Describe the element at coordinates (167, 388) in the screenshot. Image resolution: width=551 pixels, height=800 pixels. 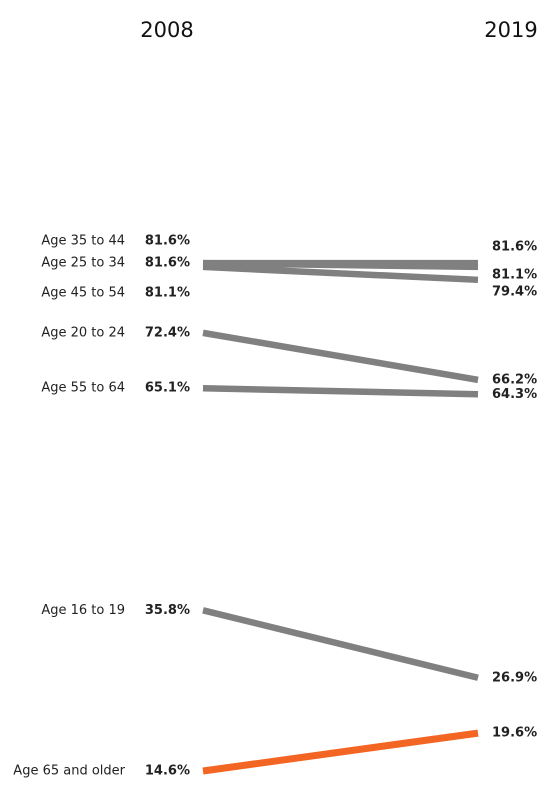
I see `value-label-2008: 65.1%` at that location.